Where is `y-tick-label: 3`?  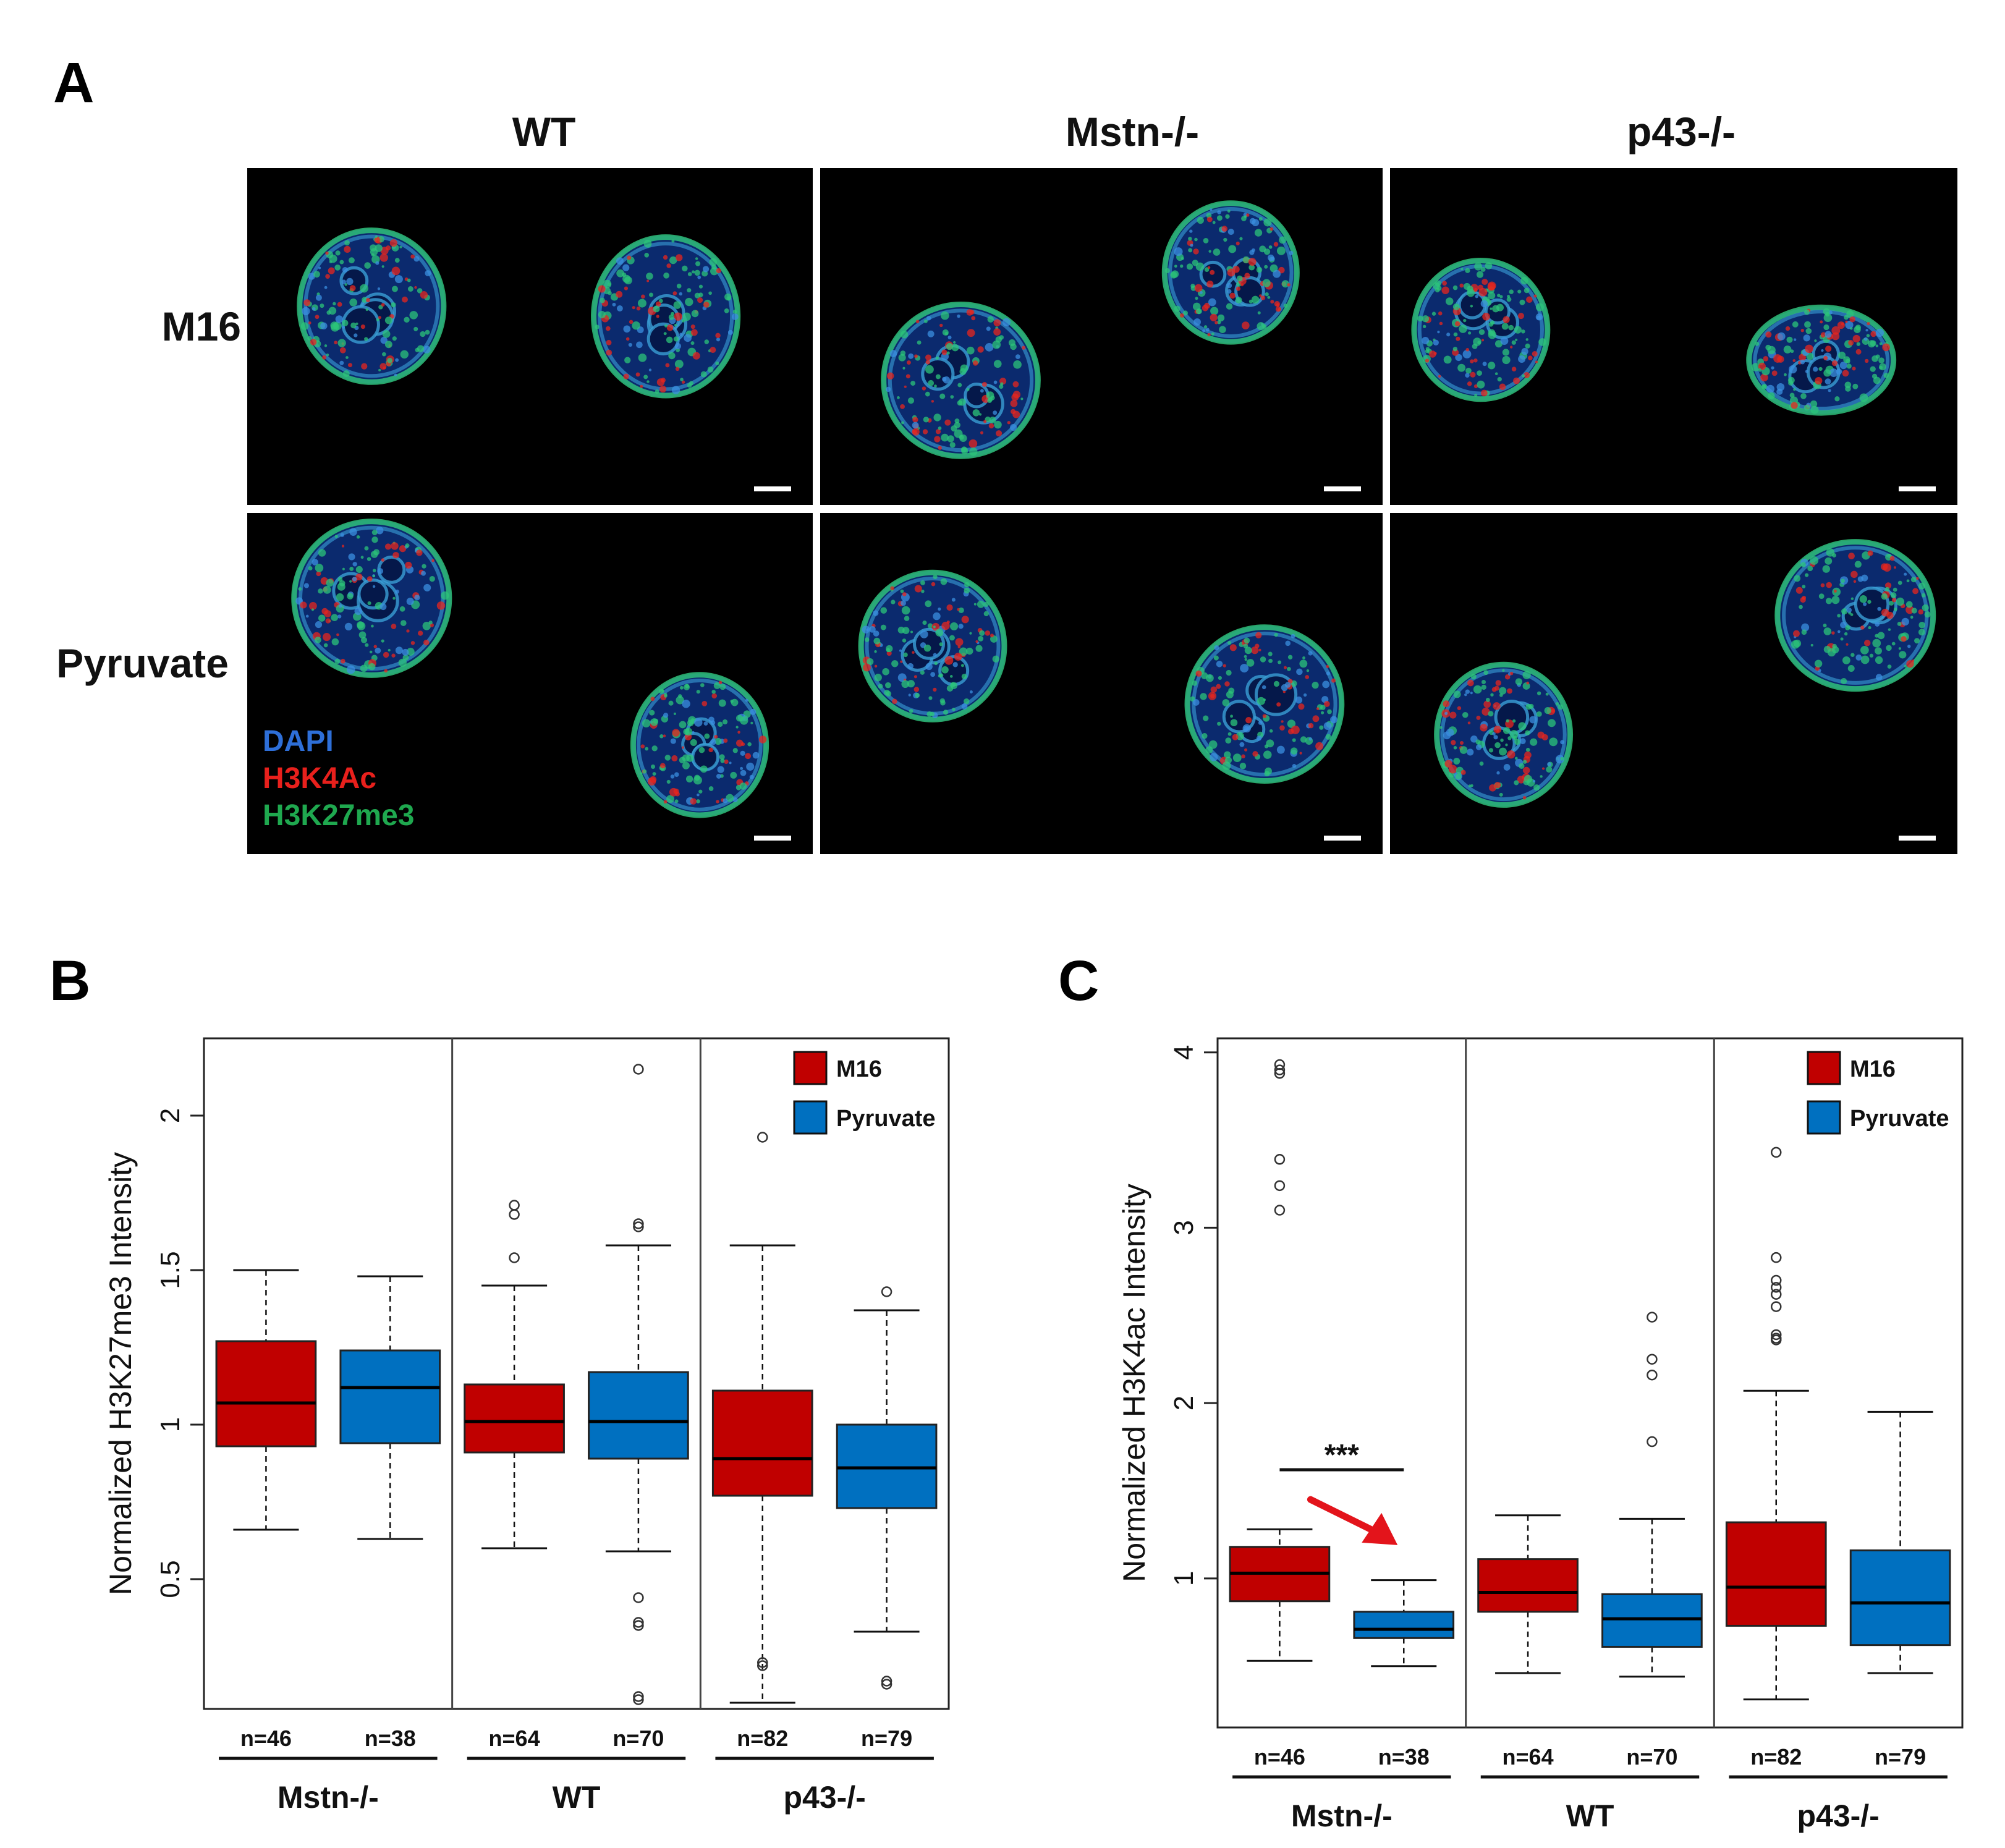 y-tick-label: 3 is located at coordinates (1184, 1227).